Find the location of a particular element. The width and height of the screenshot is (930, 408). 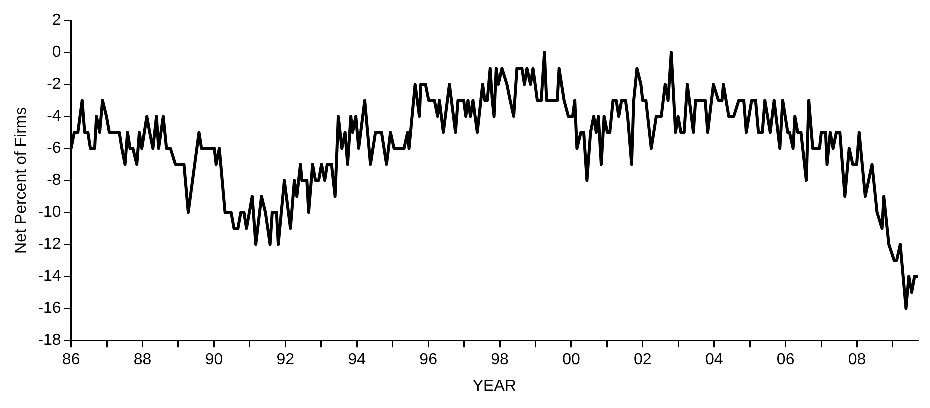

y-tick-label: -14 is located at coordinates (50, 277).